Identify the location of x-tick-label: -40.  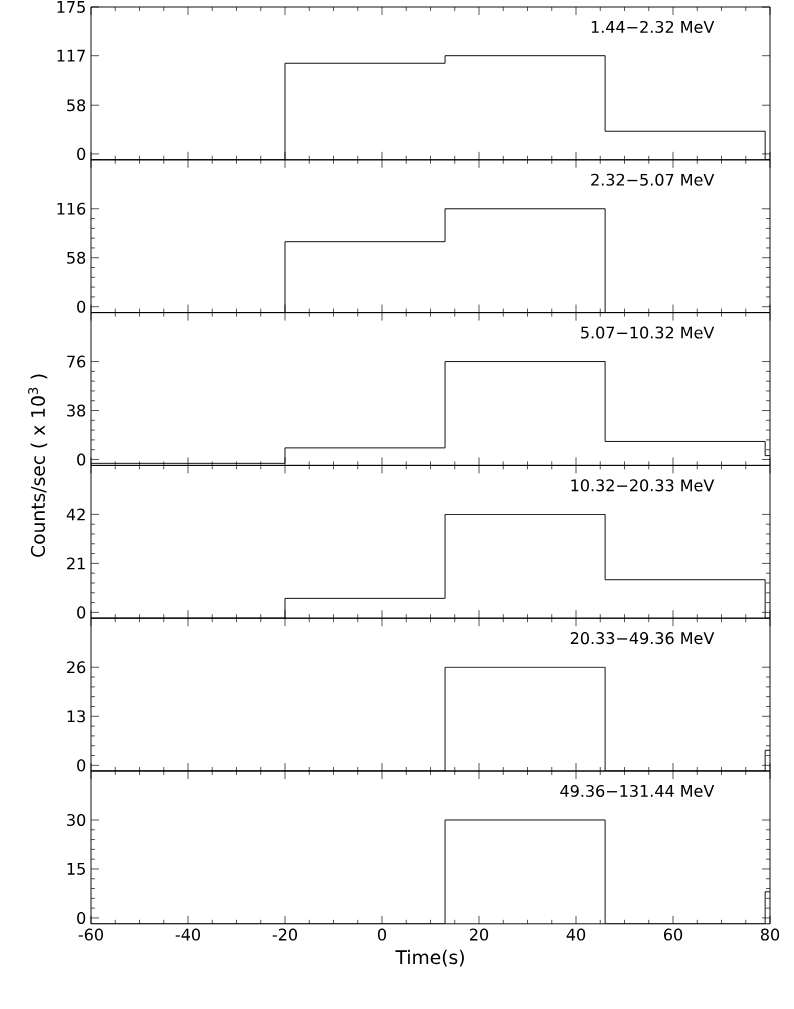
(187, 934).